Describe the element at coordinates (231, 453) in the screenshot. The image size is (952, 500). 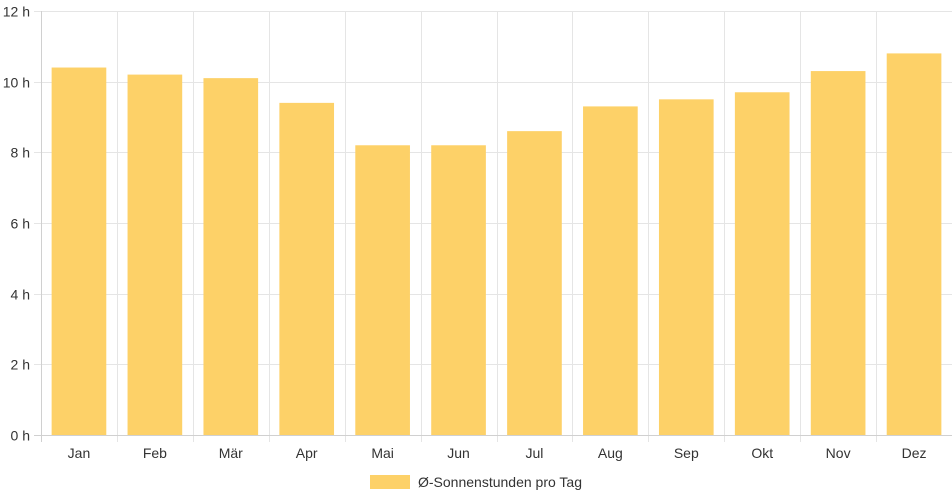
I see `x-tick-label: Mär` at that location.